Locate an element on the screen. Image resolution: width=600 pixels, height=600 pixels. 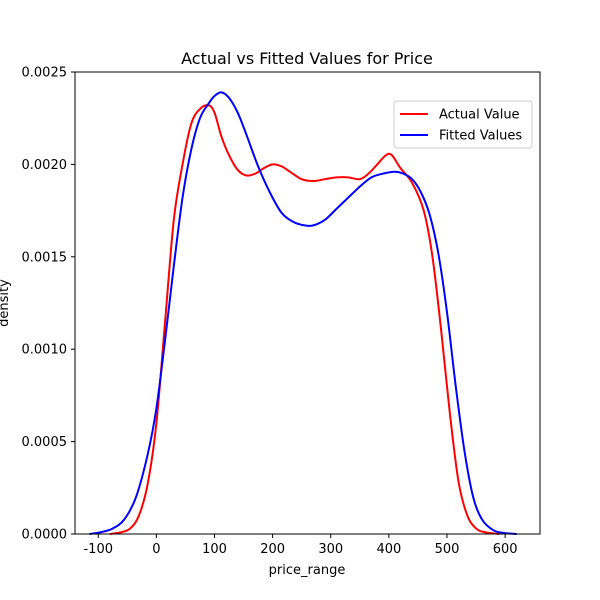
x-axis: -100 0 100 200 300 400 500 600 is located at coordinates (300, 545).